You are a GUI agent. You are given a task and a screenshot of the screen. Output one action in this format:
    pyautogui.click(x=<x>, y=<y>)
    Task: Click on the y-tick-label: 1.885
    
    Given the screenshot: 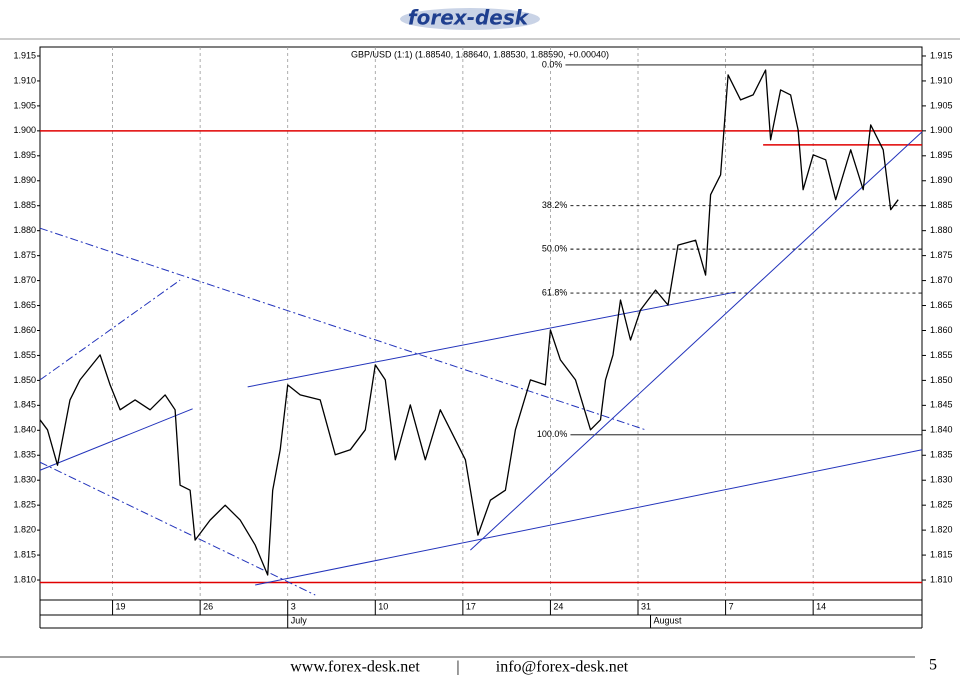 What is the action you would take?
    pyautogui.click(x=24, y=205)
    